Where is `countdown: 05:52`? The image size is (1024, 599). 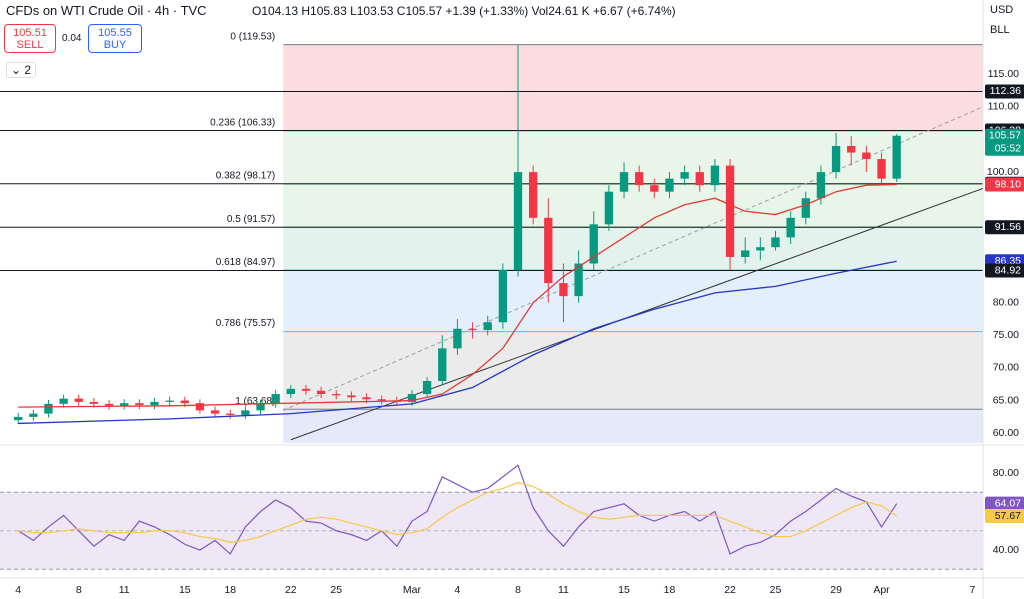
countdown: 05:52 is located at coordinates (1008, 149).